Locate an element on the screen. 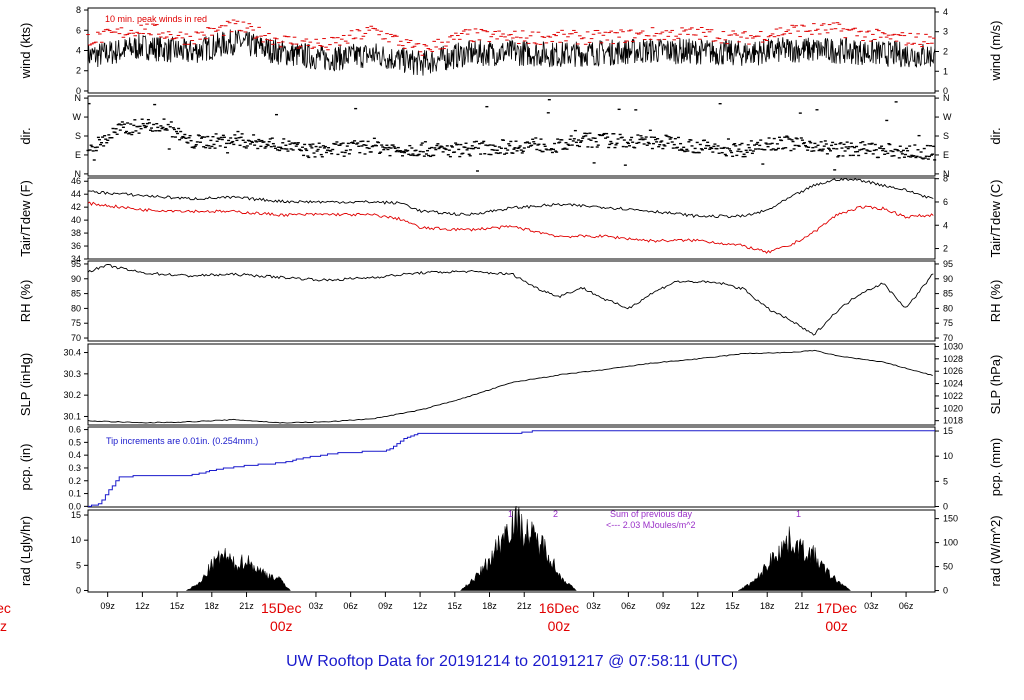 The width and height of the screenshot is (1024, 700). pcp-left-label: pcp. (in) is located at coordinates (25, 467).